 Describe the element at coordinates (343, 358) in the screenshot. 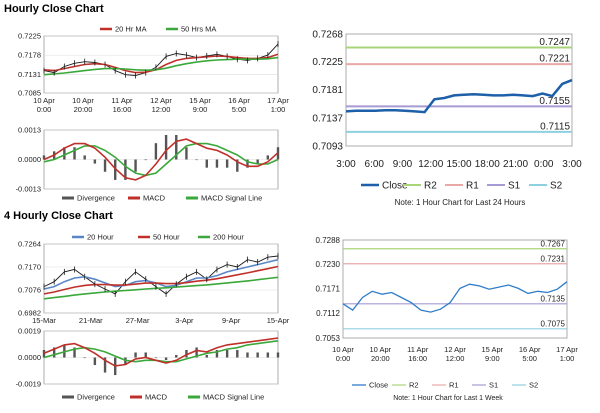

I see `four-hourly-levels-xtick-label: 0:00` at that location.